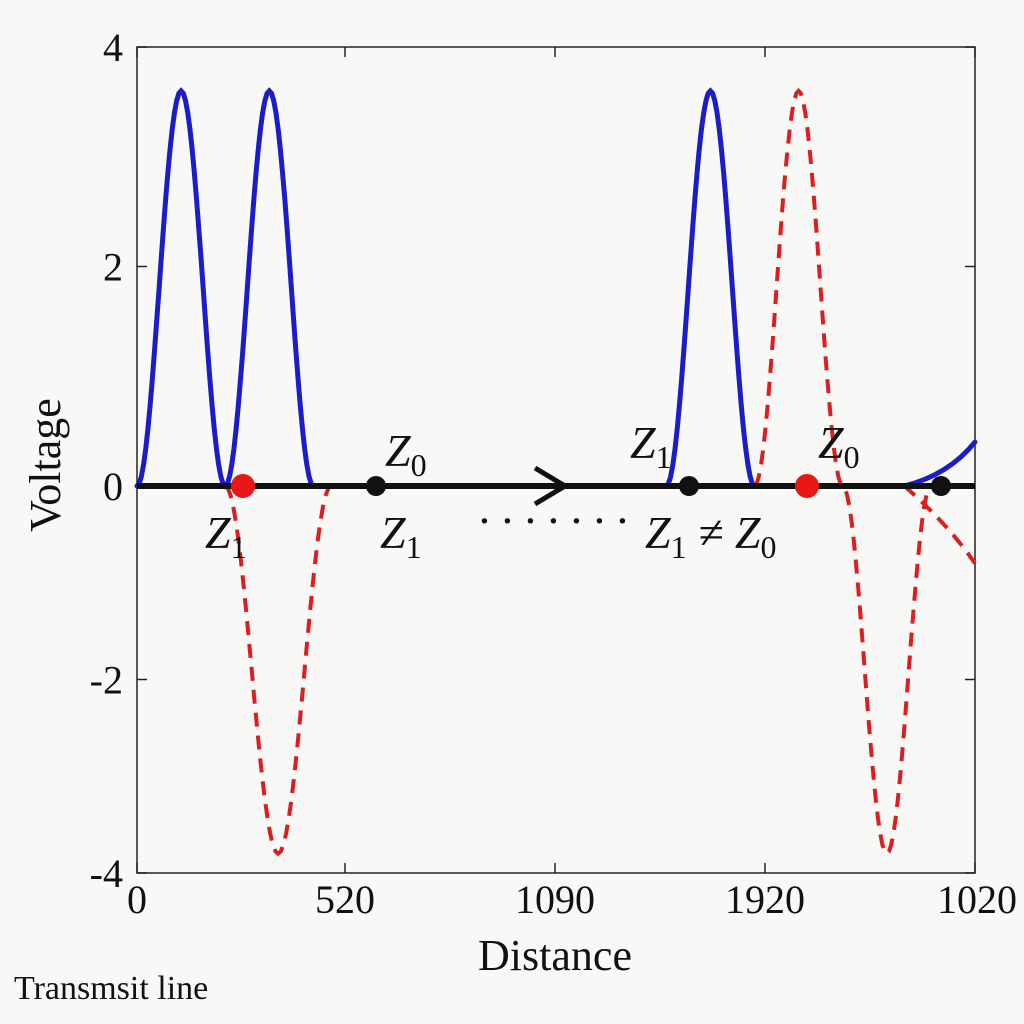 This screenshot has height=1024, width=1024. I want to click on x-axis-title: Distance, so click(555, 955).